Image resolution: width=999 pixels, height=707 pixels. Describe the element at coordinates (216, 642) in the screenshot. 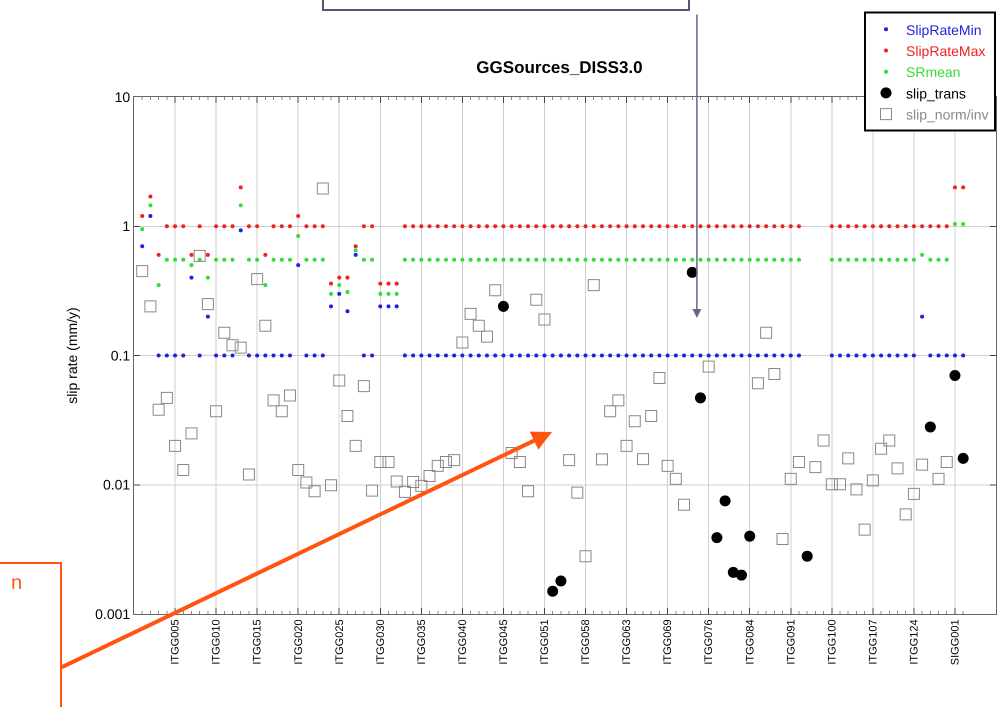

I see `x-tick-label: ITGG010` at that location.